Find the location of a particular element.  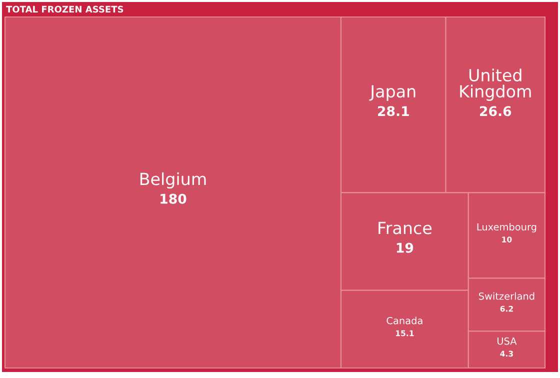

data-label: 180 is located at coordinates (173, 199).